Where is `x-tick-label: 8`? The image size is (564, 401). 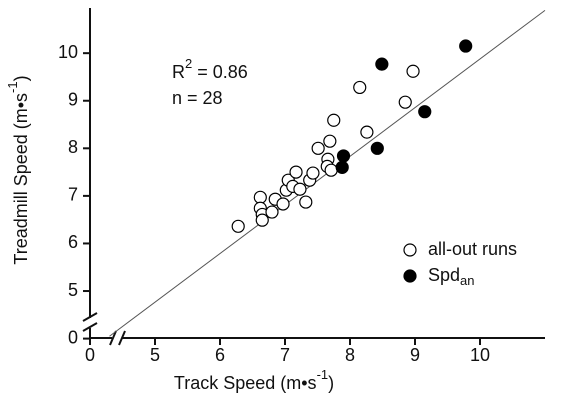 x-tick-label: 8 is located at coordinates (350, 355).